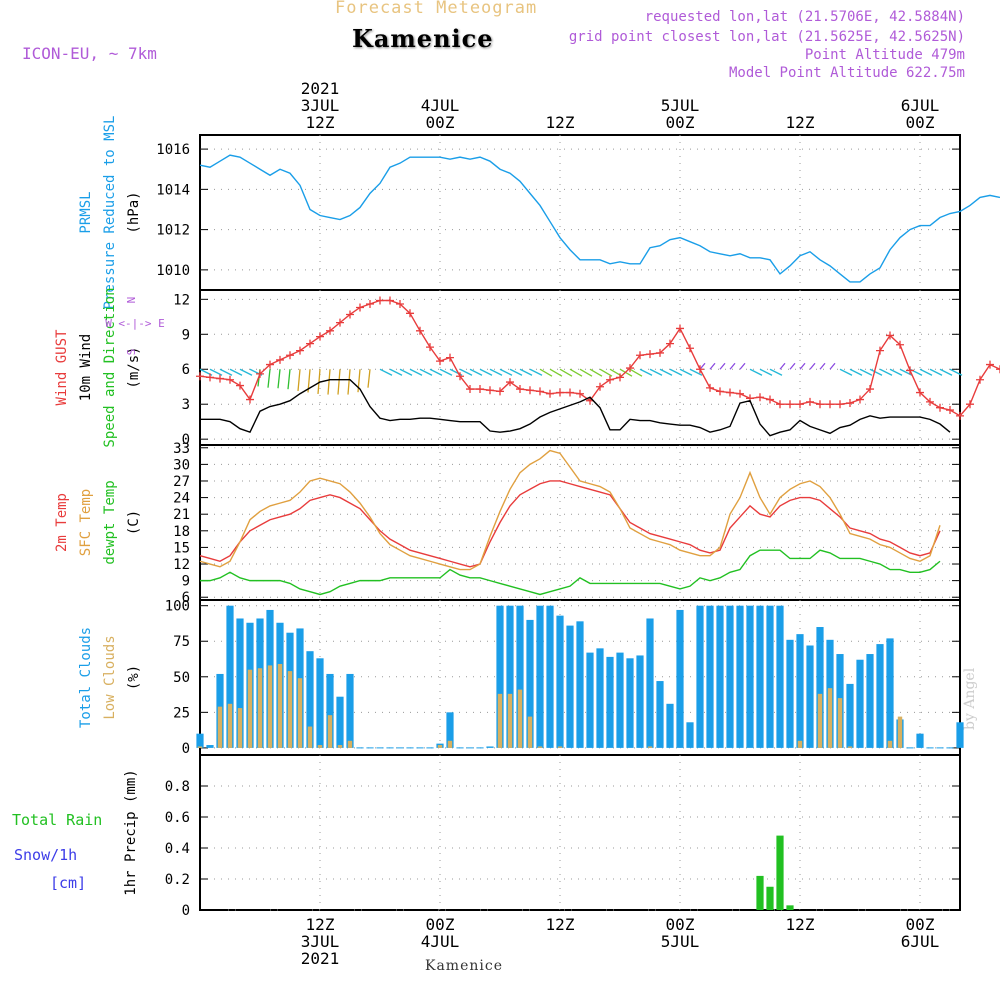 The height and width of the screenshot is (1000, 1000). Describe the element at coordinates (186, 598) in the screenshot. I see `y-tick-label: 6` at that location.